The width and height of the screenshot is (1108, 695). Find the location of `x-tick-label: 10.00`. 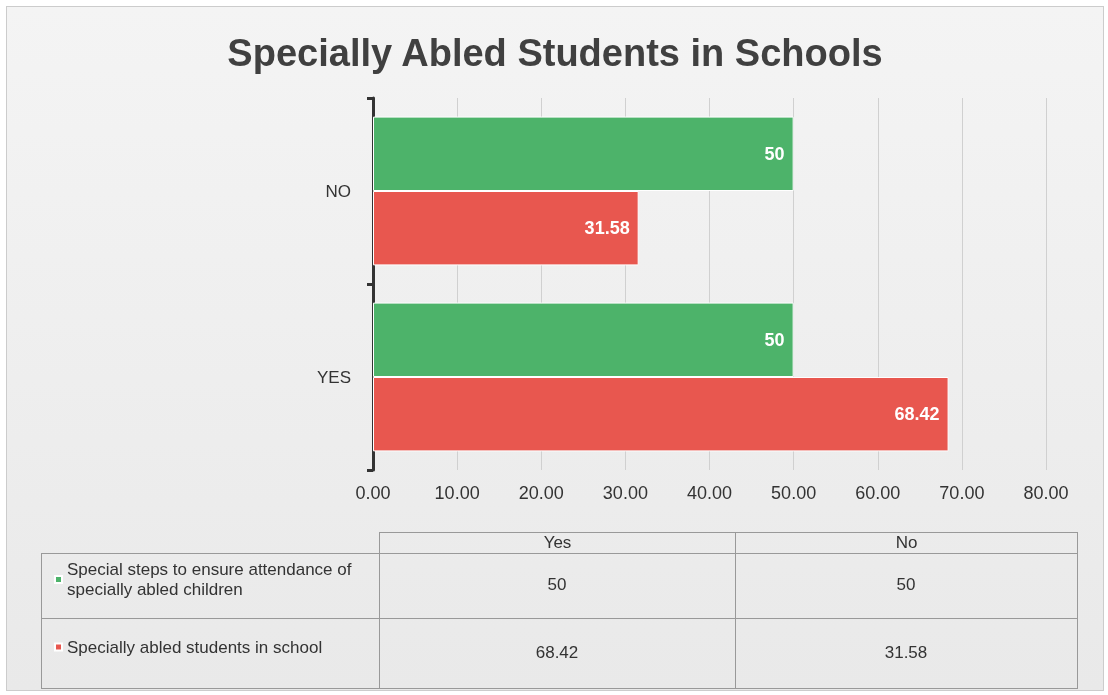

x-tick-label: 10.00 is located at coordinates (457, 493).